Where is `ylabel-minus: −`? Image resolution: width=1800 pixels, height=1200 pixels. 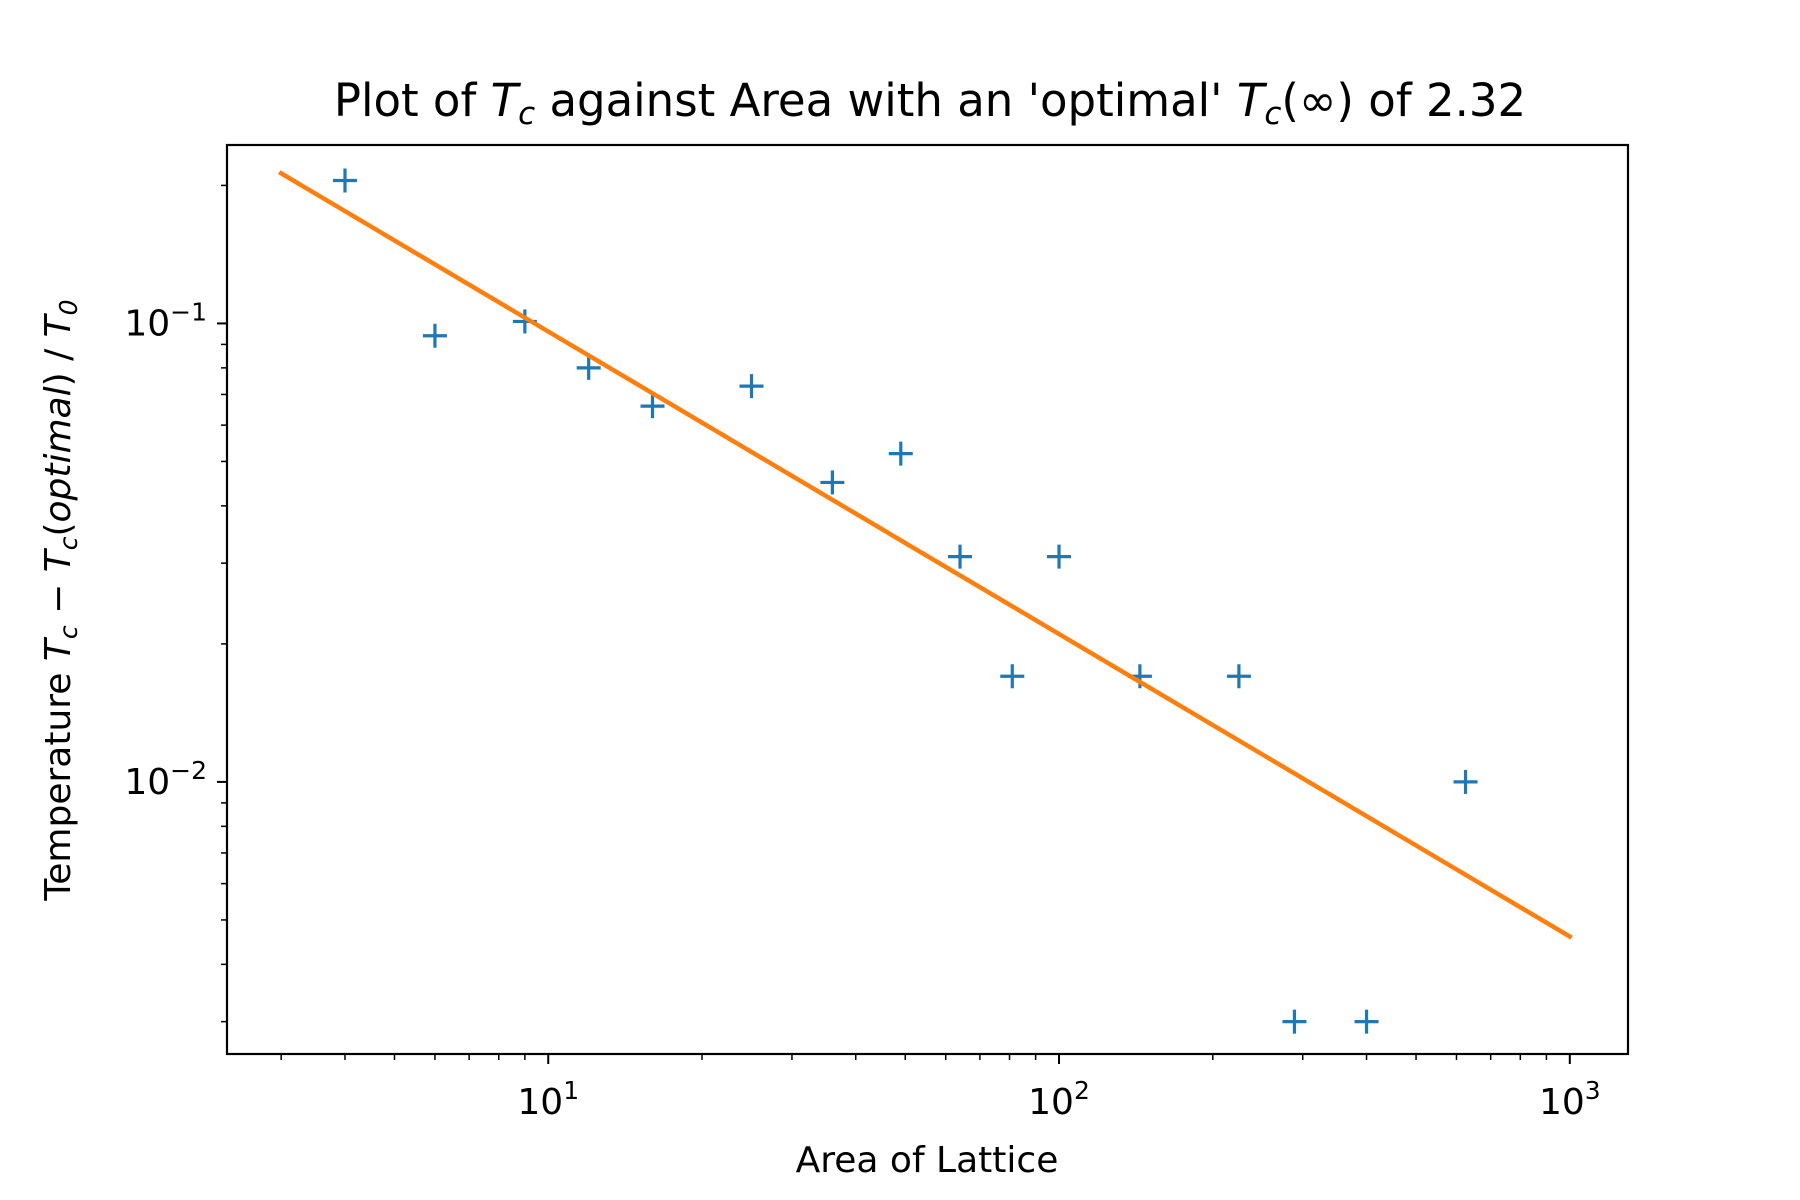
ylabel-minus: − is located at coordinates (58, 598).